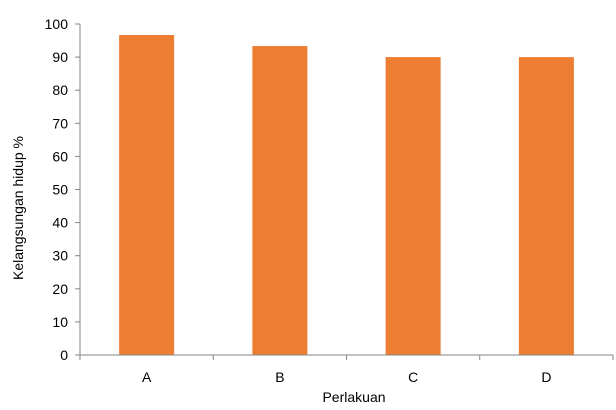 The height and width of the screenshot is (410, 616). What do you see at coordinates (60, 90) in the screenshot?
I see `y-tick-label: 80` at bounding box center [60, 90].